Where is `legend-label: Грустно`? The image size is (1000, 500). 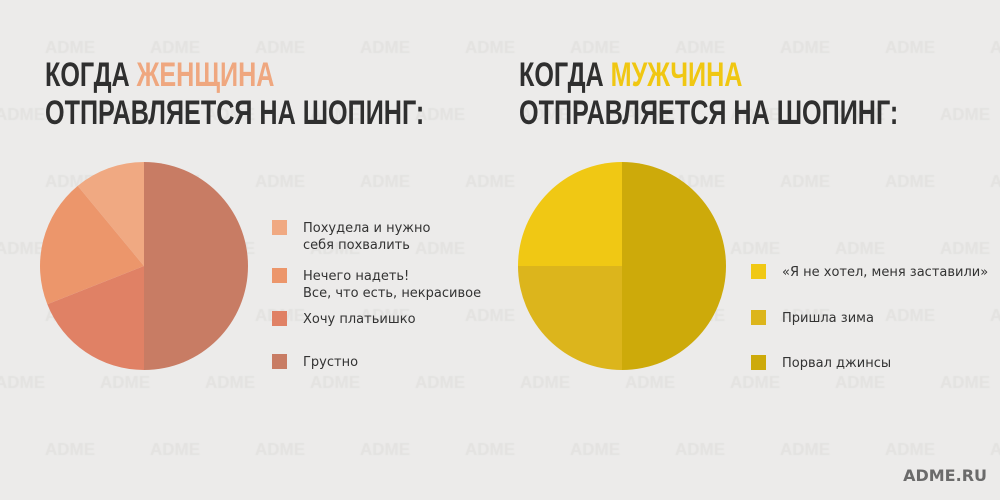 legend-label: Грустно is located at coordinates (330, 362).